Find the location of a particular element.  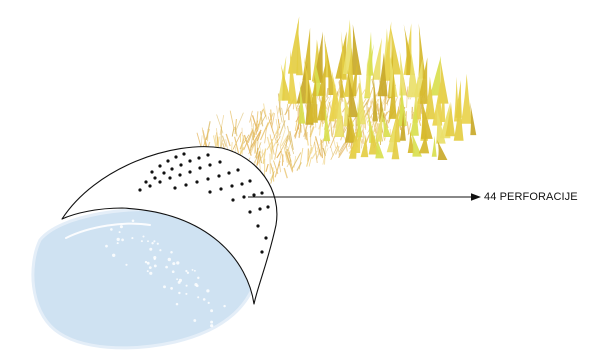

grass-blades is located at coordinates (377, 88).